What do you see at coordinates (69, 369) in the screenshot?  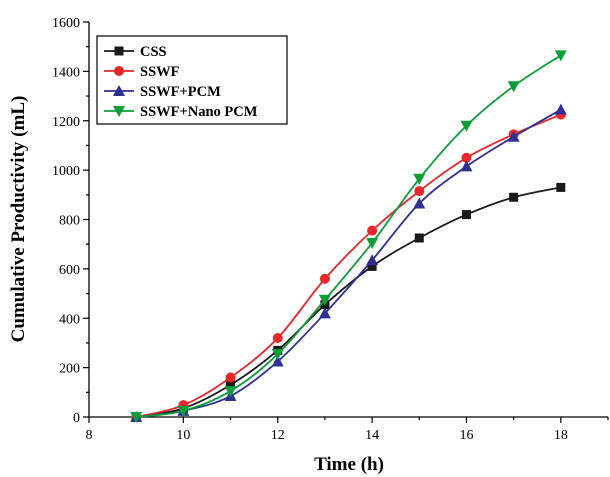 I see `y-tick-label: 200` at bounding box center [69, 369].